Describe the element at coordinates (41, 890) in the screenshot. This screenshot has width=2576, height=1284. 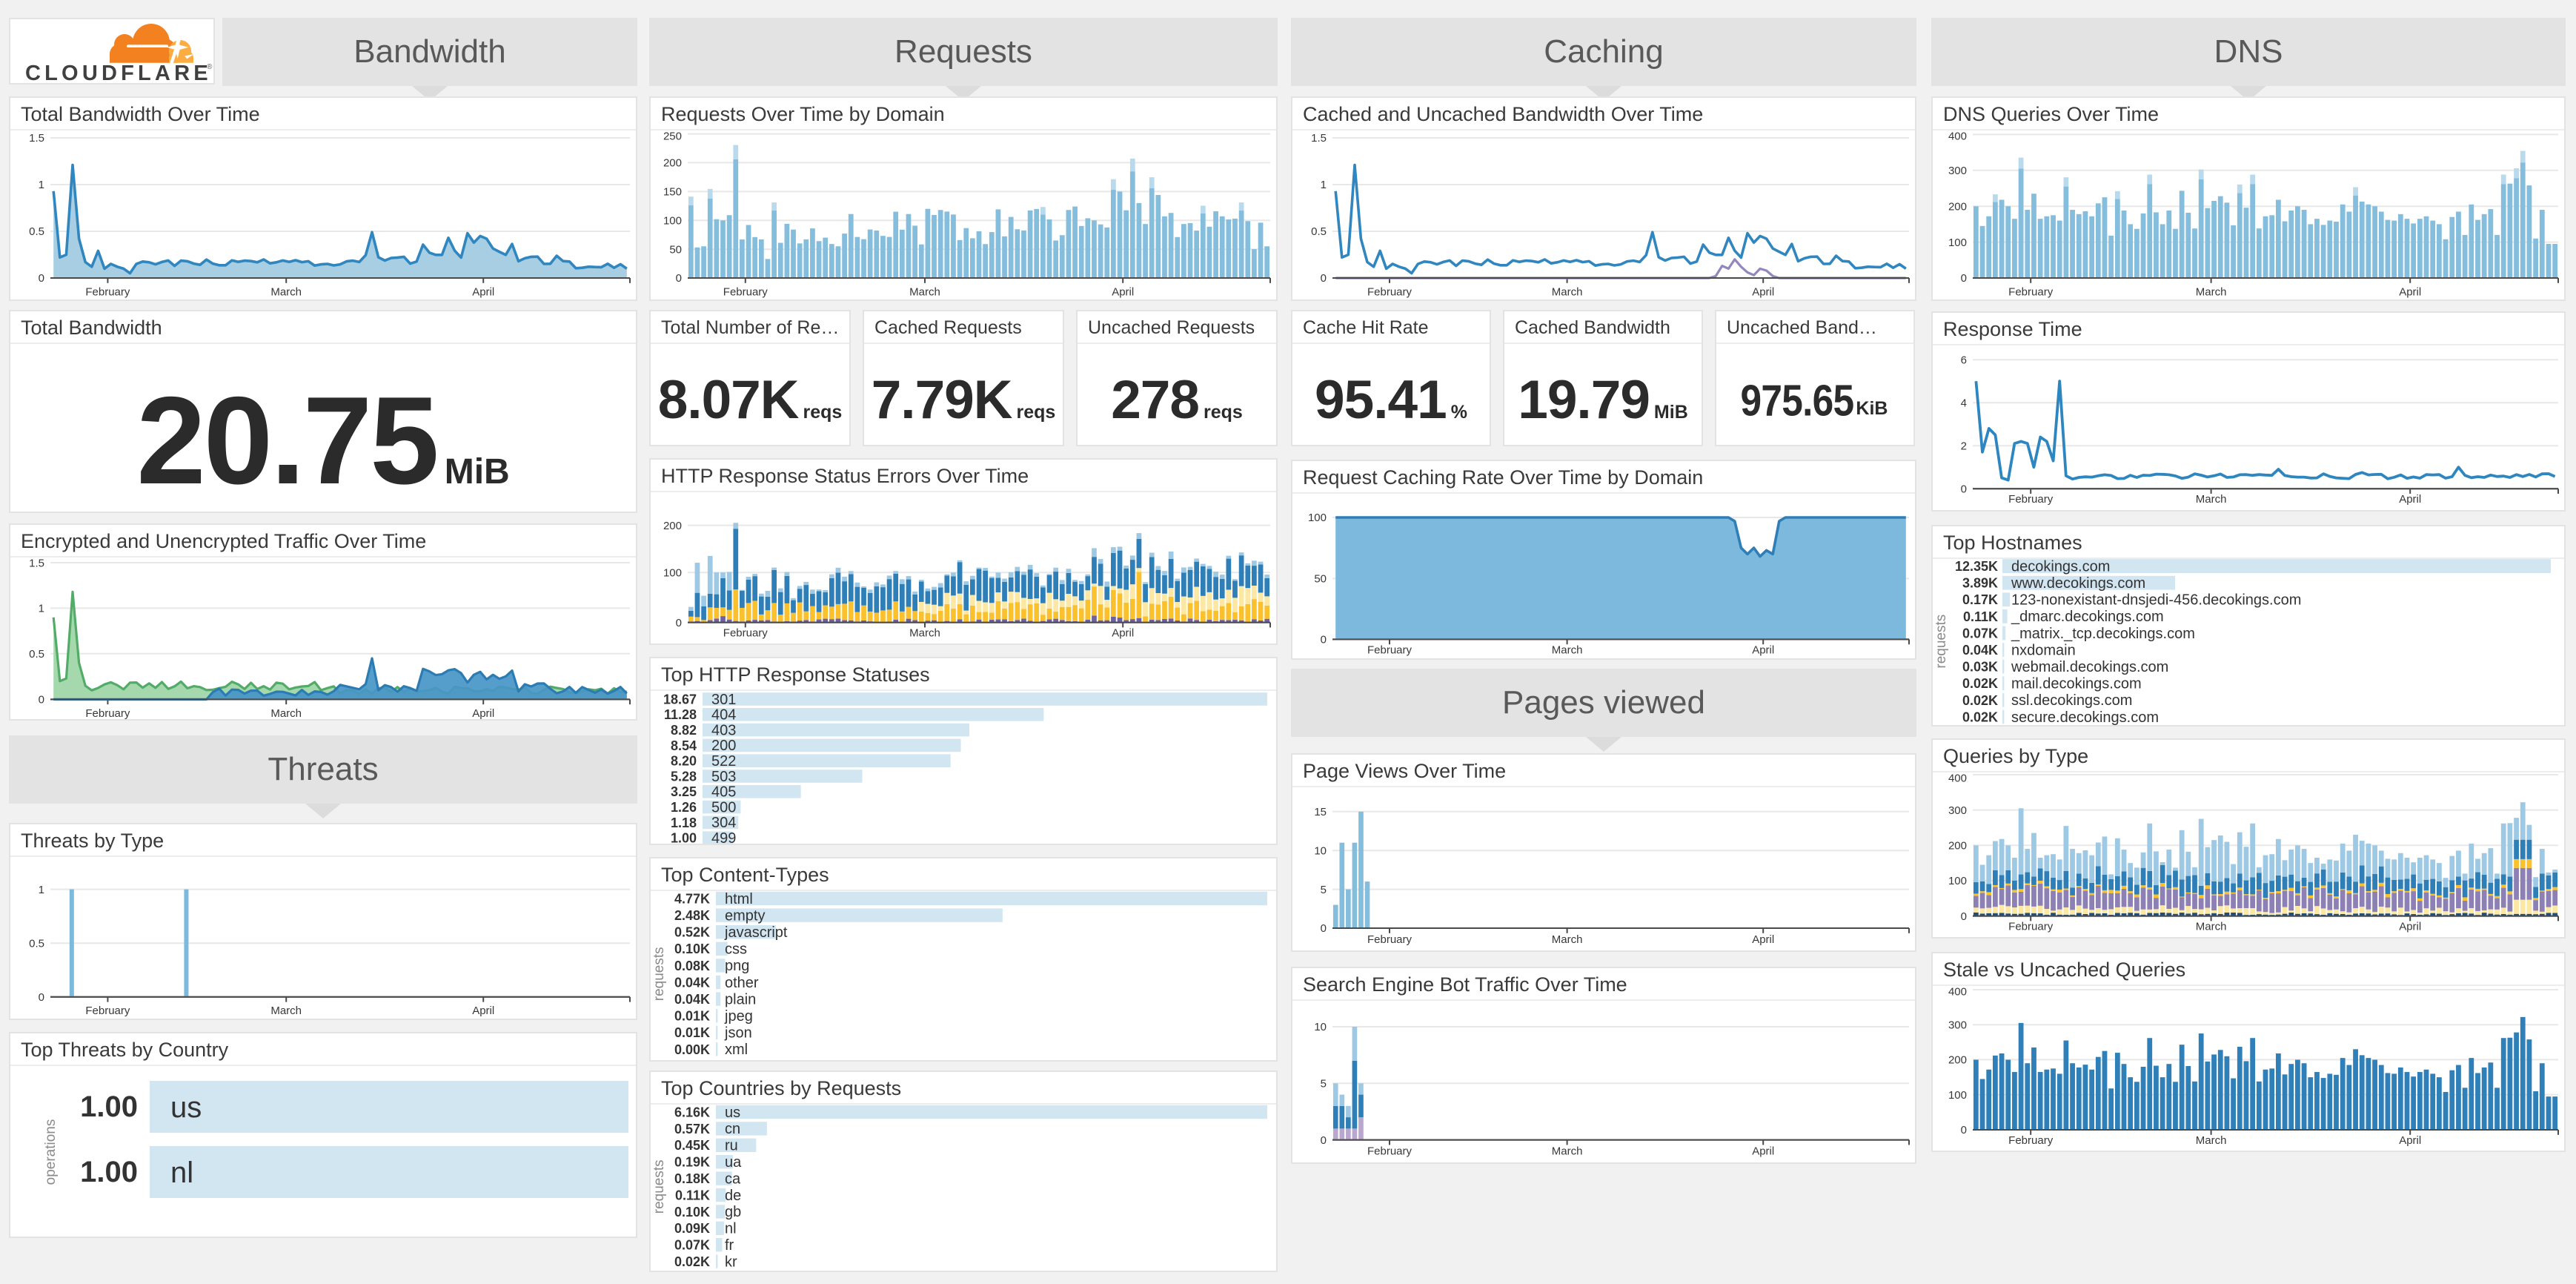
I see `svg-text: 1` at that location.